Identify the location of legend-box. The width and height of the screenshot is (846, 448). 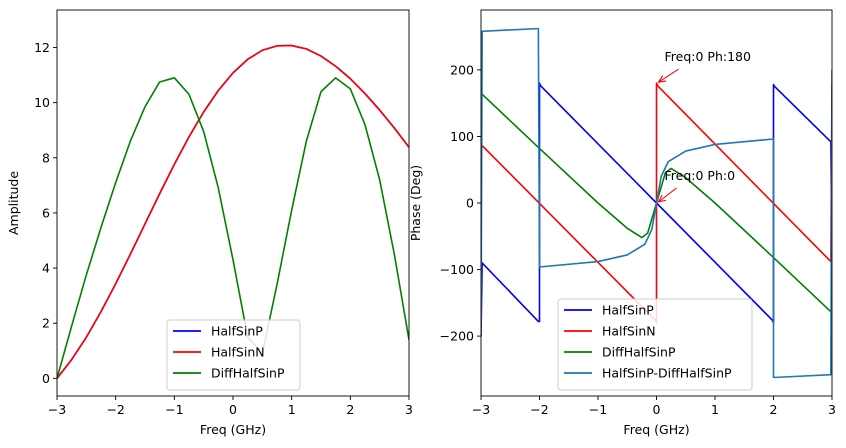
(655, 344).